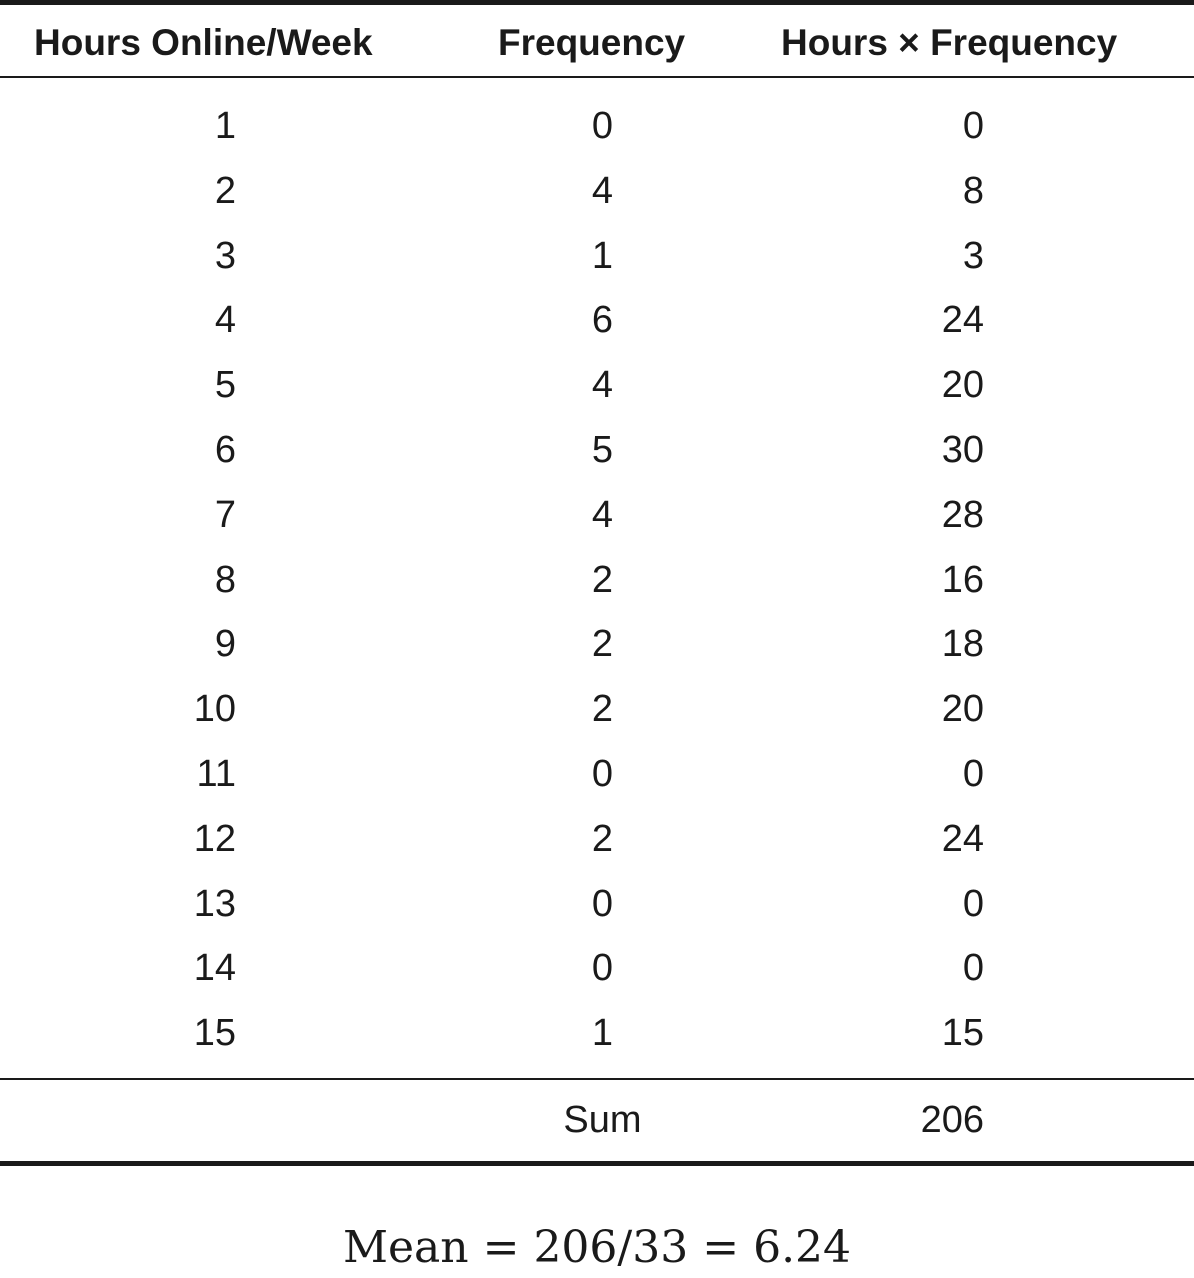  I want to click on sum-label: Sum, so click(602, 1120).